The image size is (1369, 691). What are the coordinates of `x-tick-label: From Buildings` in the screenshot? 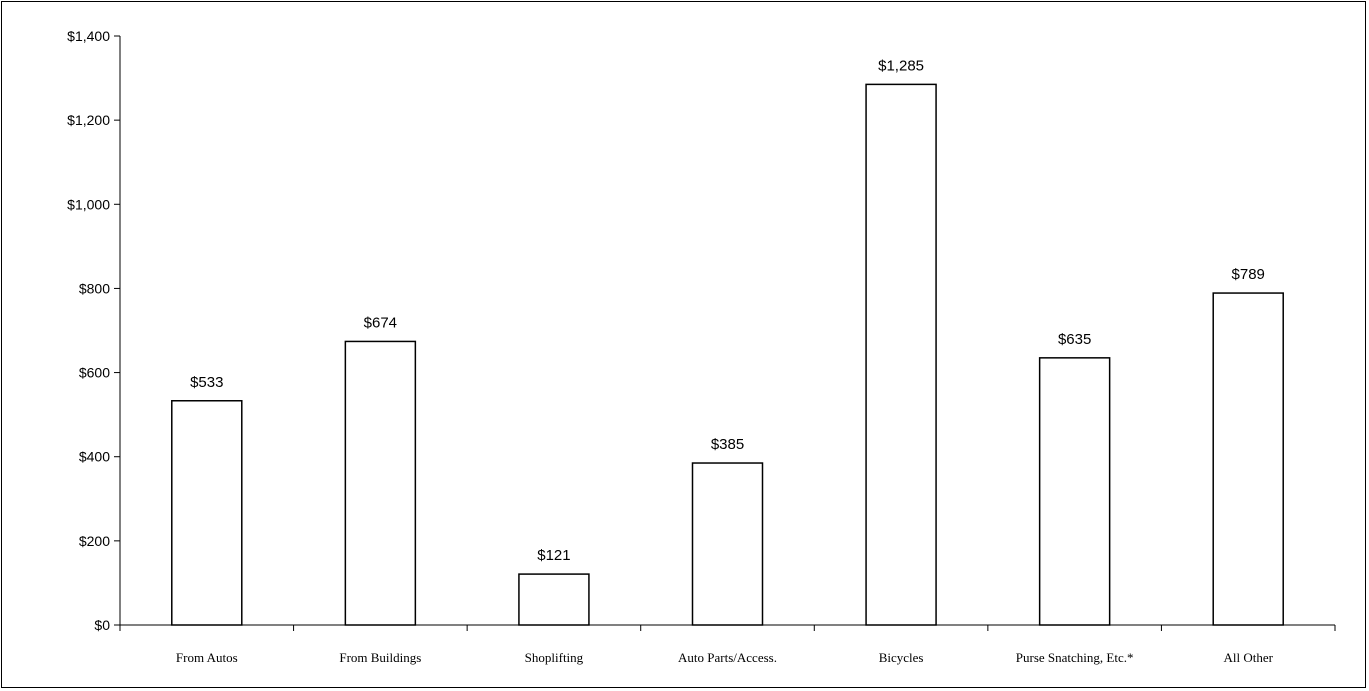 It's located at (380, 657).